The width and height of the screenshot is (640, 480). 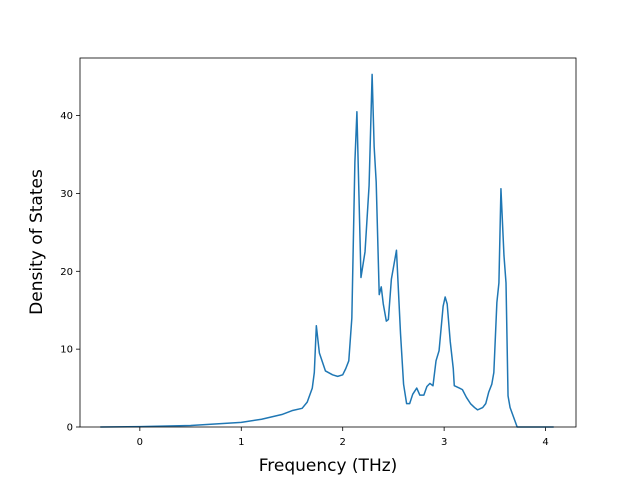 I want to click on x-tick-label: 0, so click(x=140, y=442).